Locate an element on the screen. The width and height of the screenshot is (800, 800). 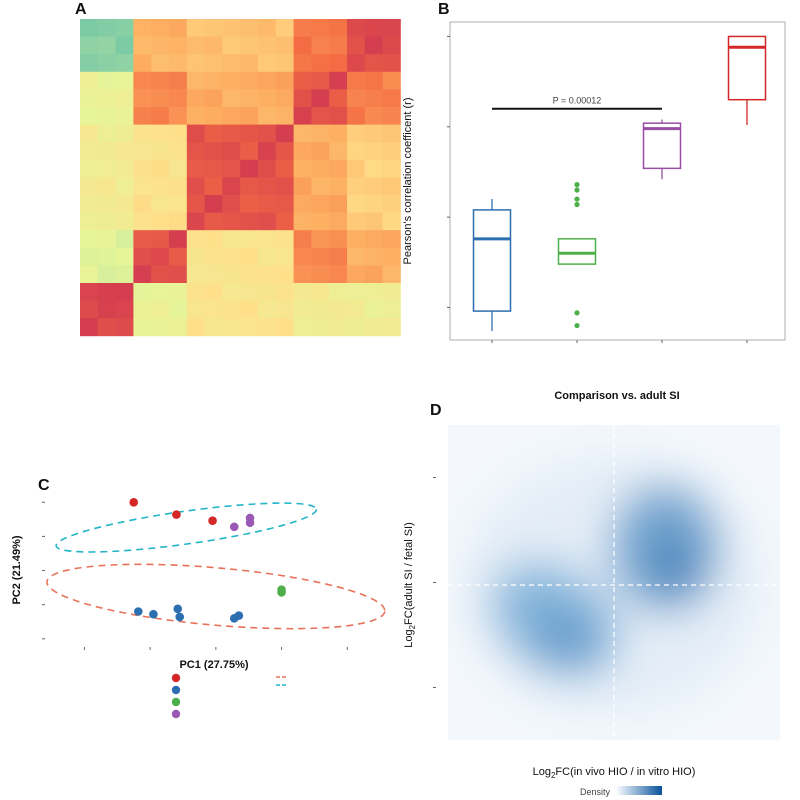
x-axis-ticks is located at coordinates (619, 341).